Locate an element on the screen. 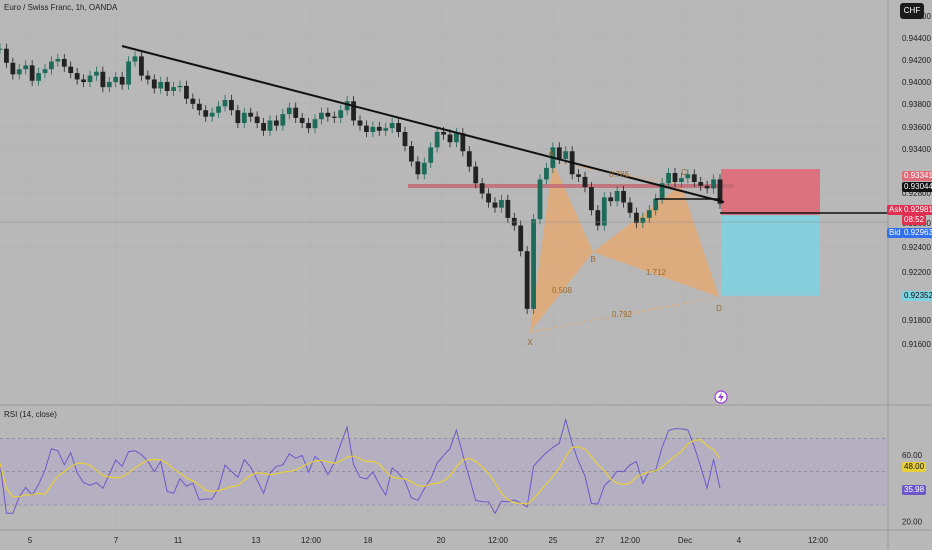  harmonic-xd-line is located at coordinates (624, 314).